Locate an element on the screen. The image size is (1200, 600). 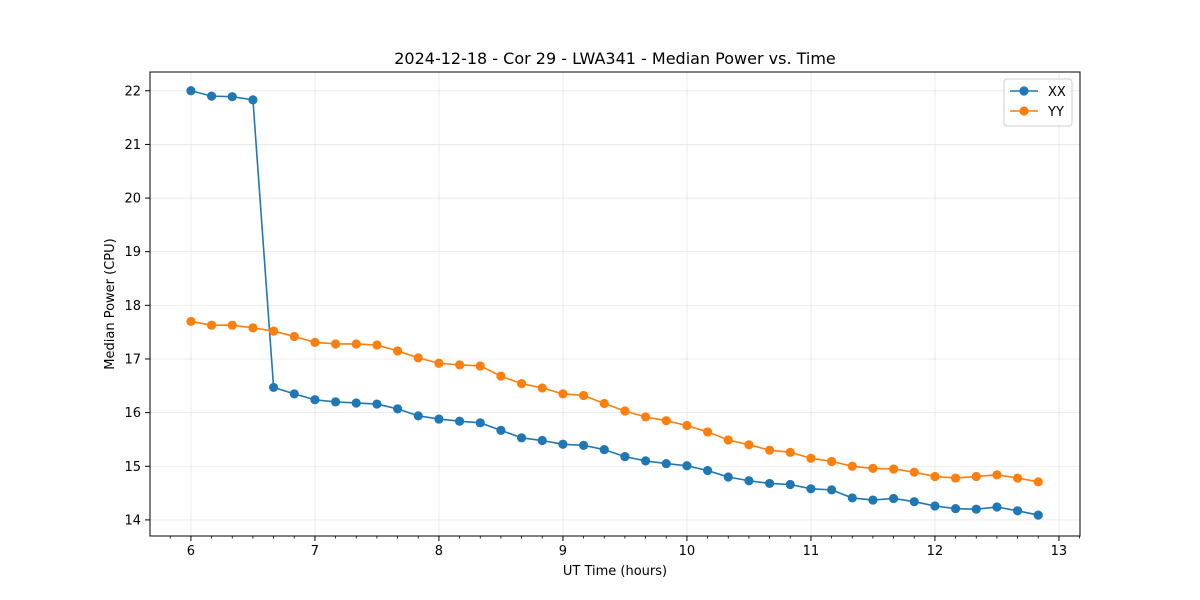
legend: XX YY is located at coordinates (1038, 102).